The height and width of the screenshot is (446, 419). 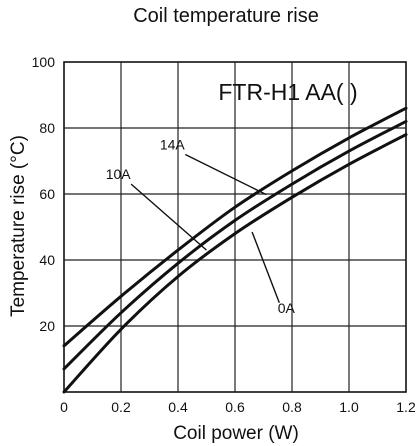 What do you see at coordinates (64, 407) in the screenshot?
I see `x-tick-label: 0` at bounding box center [64, 407].